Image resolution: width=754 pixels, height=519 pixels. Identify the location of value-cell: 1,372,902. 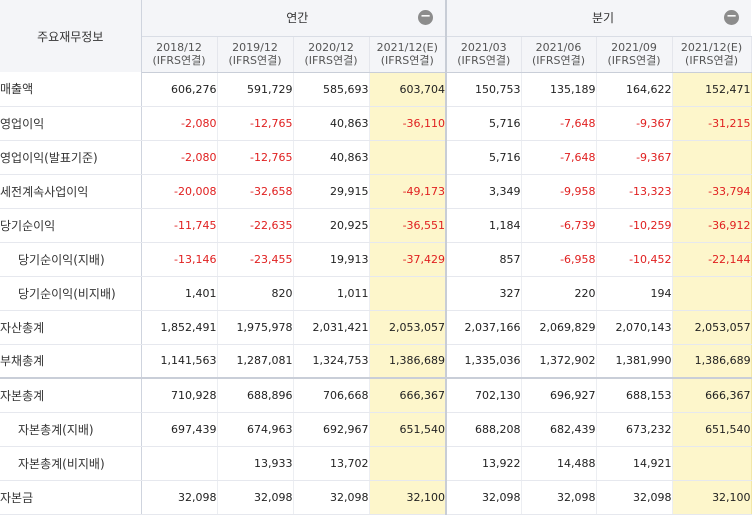
(559, 361).